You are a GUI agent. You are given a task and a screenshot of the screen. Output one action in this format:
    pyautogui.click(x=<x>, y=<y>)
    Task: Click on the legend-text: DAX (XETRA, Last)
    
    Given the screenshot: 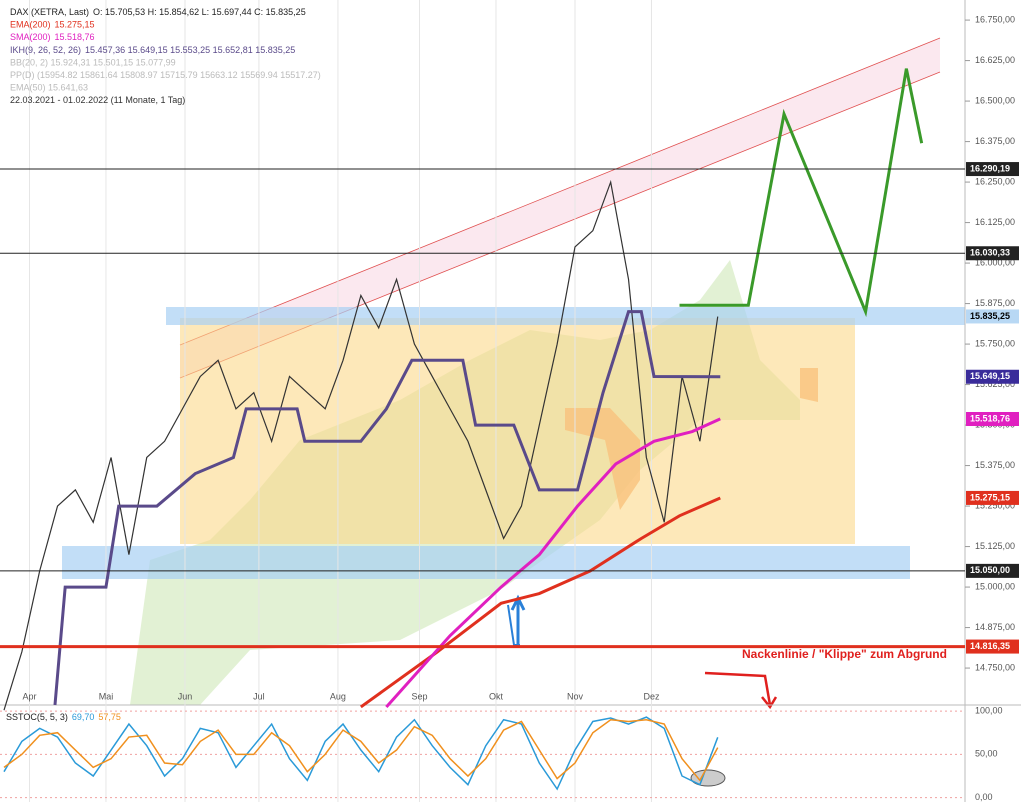 What is the action you would take?
    pyautogui.click(x=49, y=12)
    